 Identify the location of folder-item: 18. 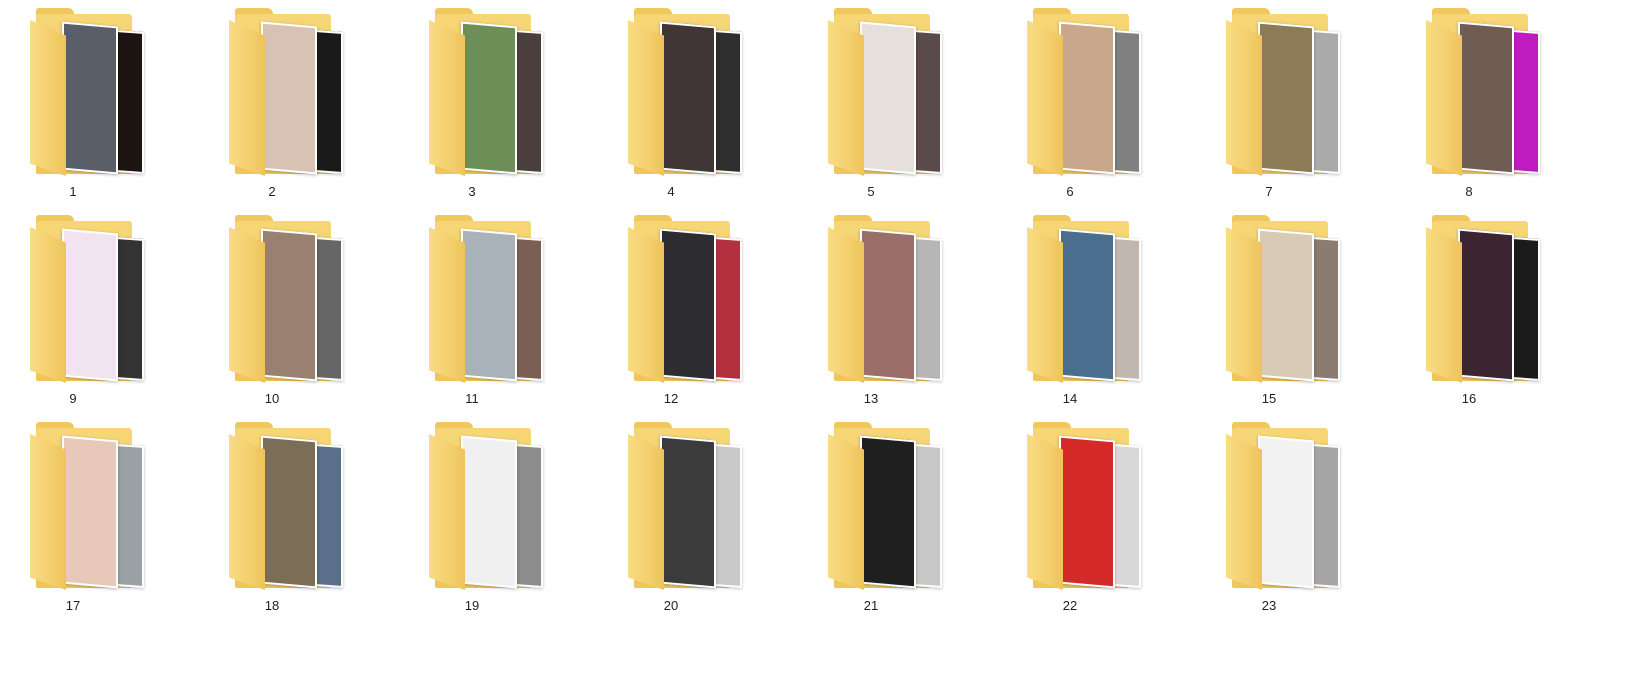
(287, 525).